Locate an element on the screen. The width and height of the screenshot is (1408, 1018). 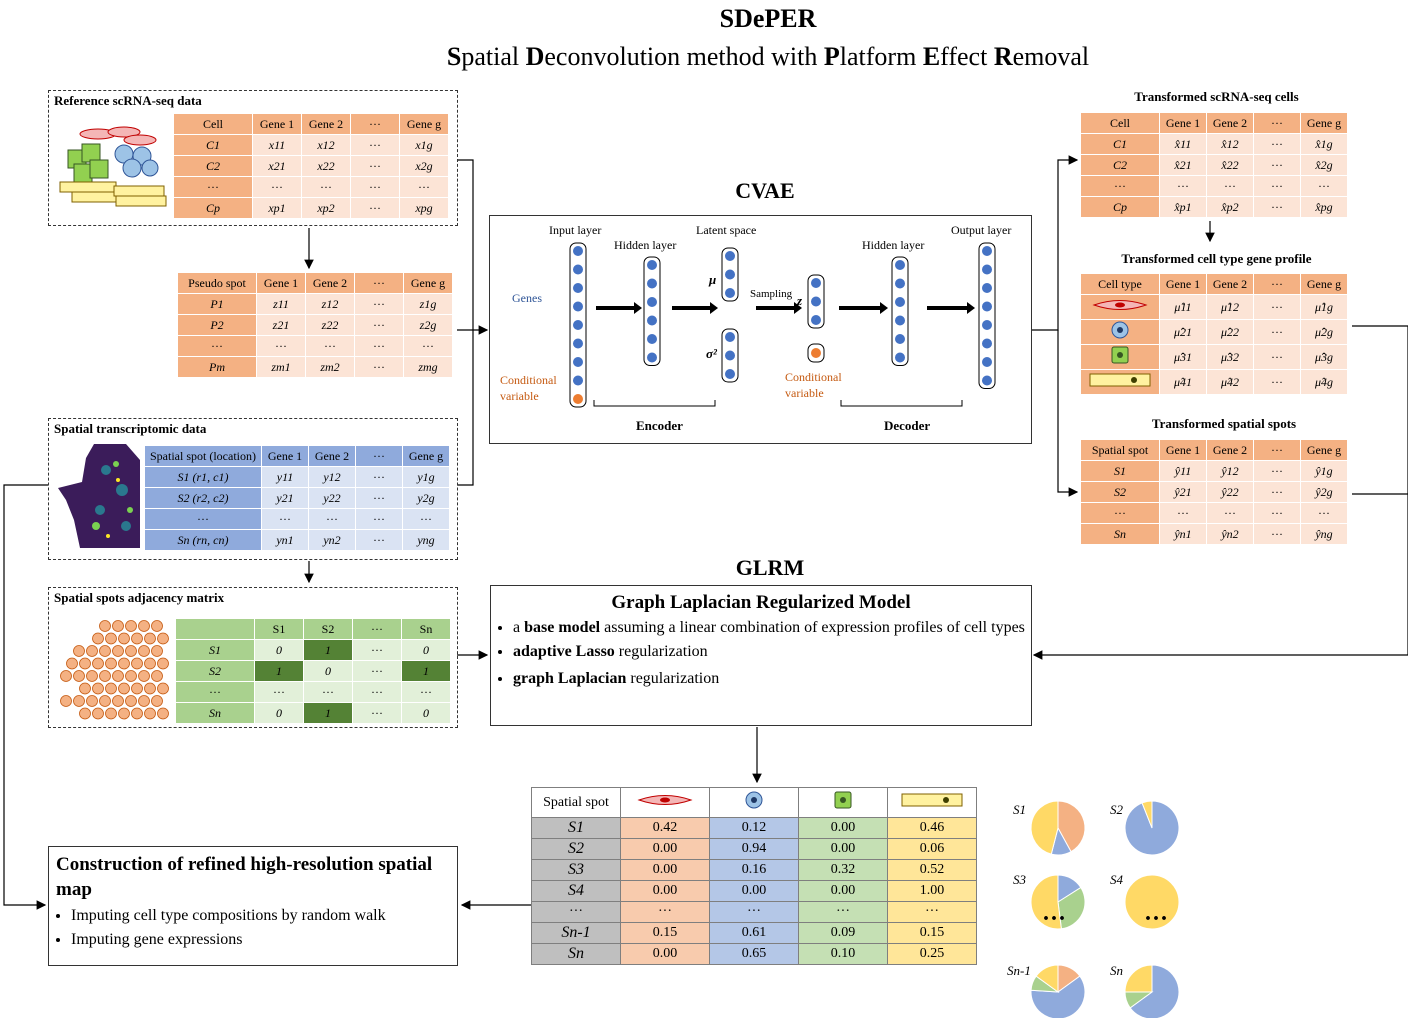
transformed_spots-header-cell: Gene g is located at coordinates (1324, 450).